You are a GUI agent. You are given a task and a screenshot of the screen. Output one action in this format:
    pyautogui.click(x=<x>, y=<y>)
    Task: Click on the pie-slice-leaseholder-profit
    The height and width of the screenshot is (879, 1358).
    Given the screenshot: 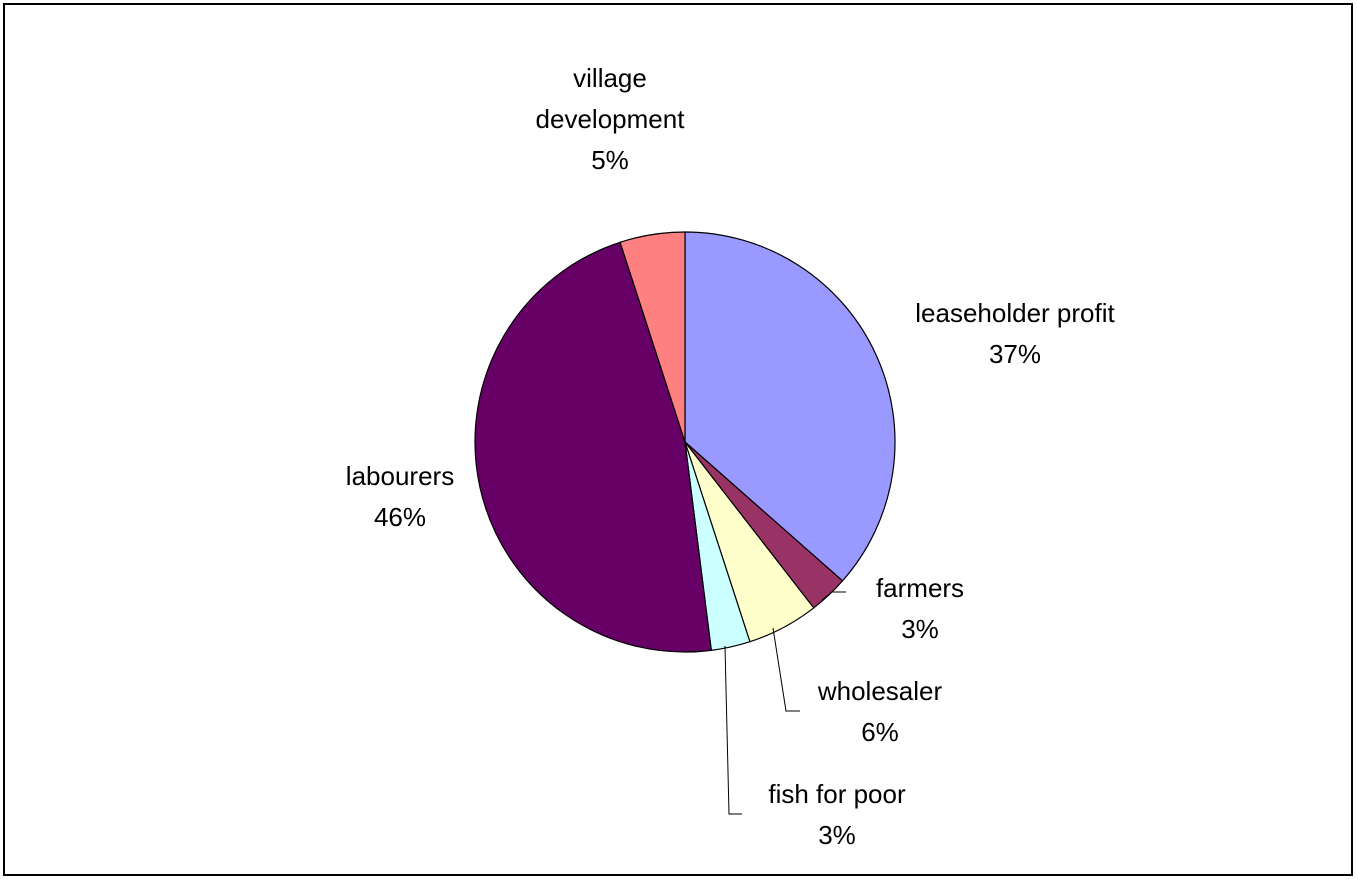 What is the action you would take?
    pyautogui.click(x=790, y=406)
    